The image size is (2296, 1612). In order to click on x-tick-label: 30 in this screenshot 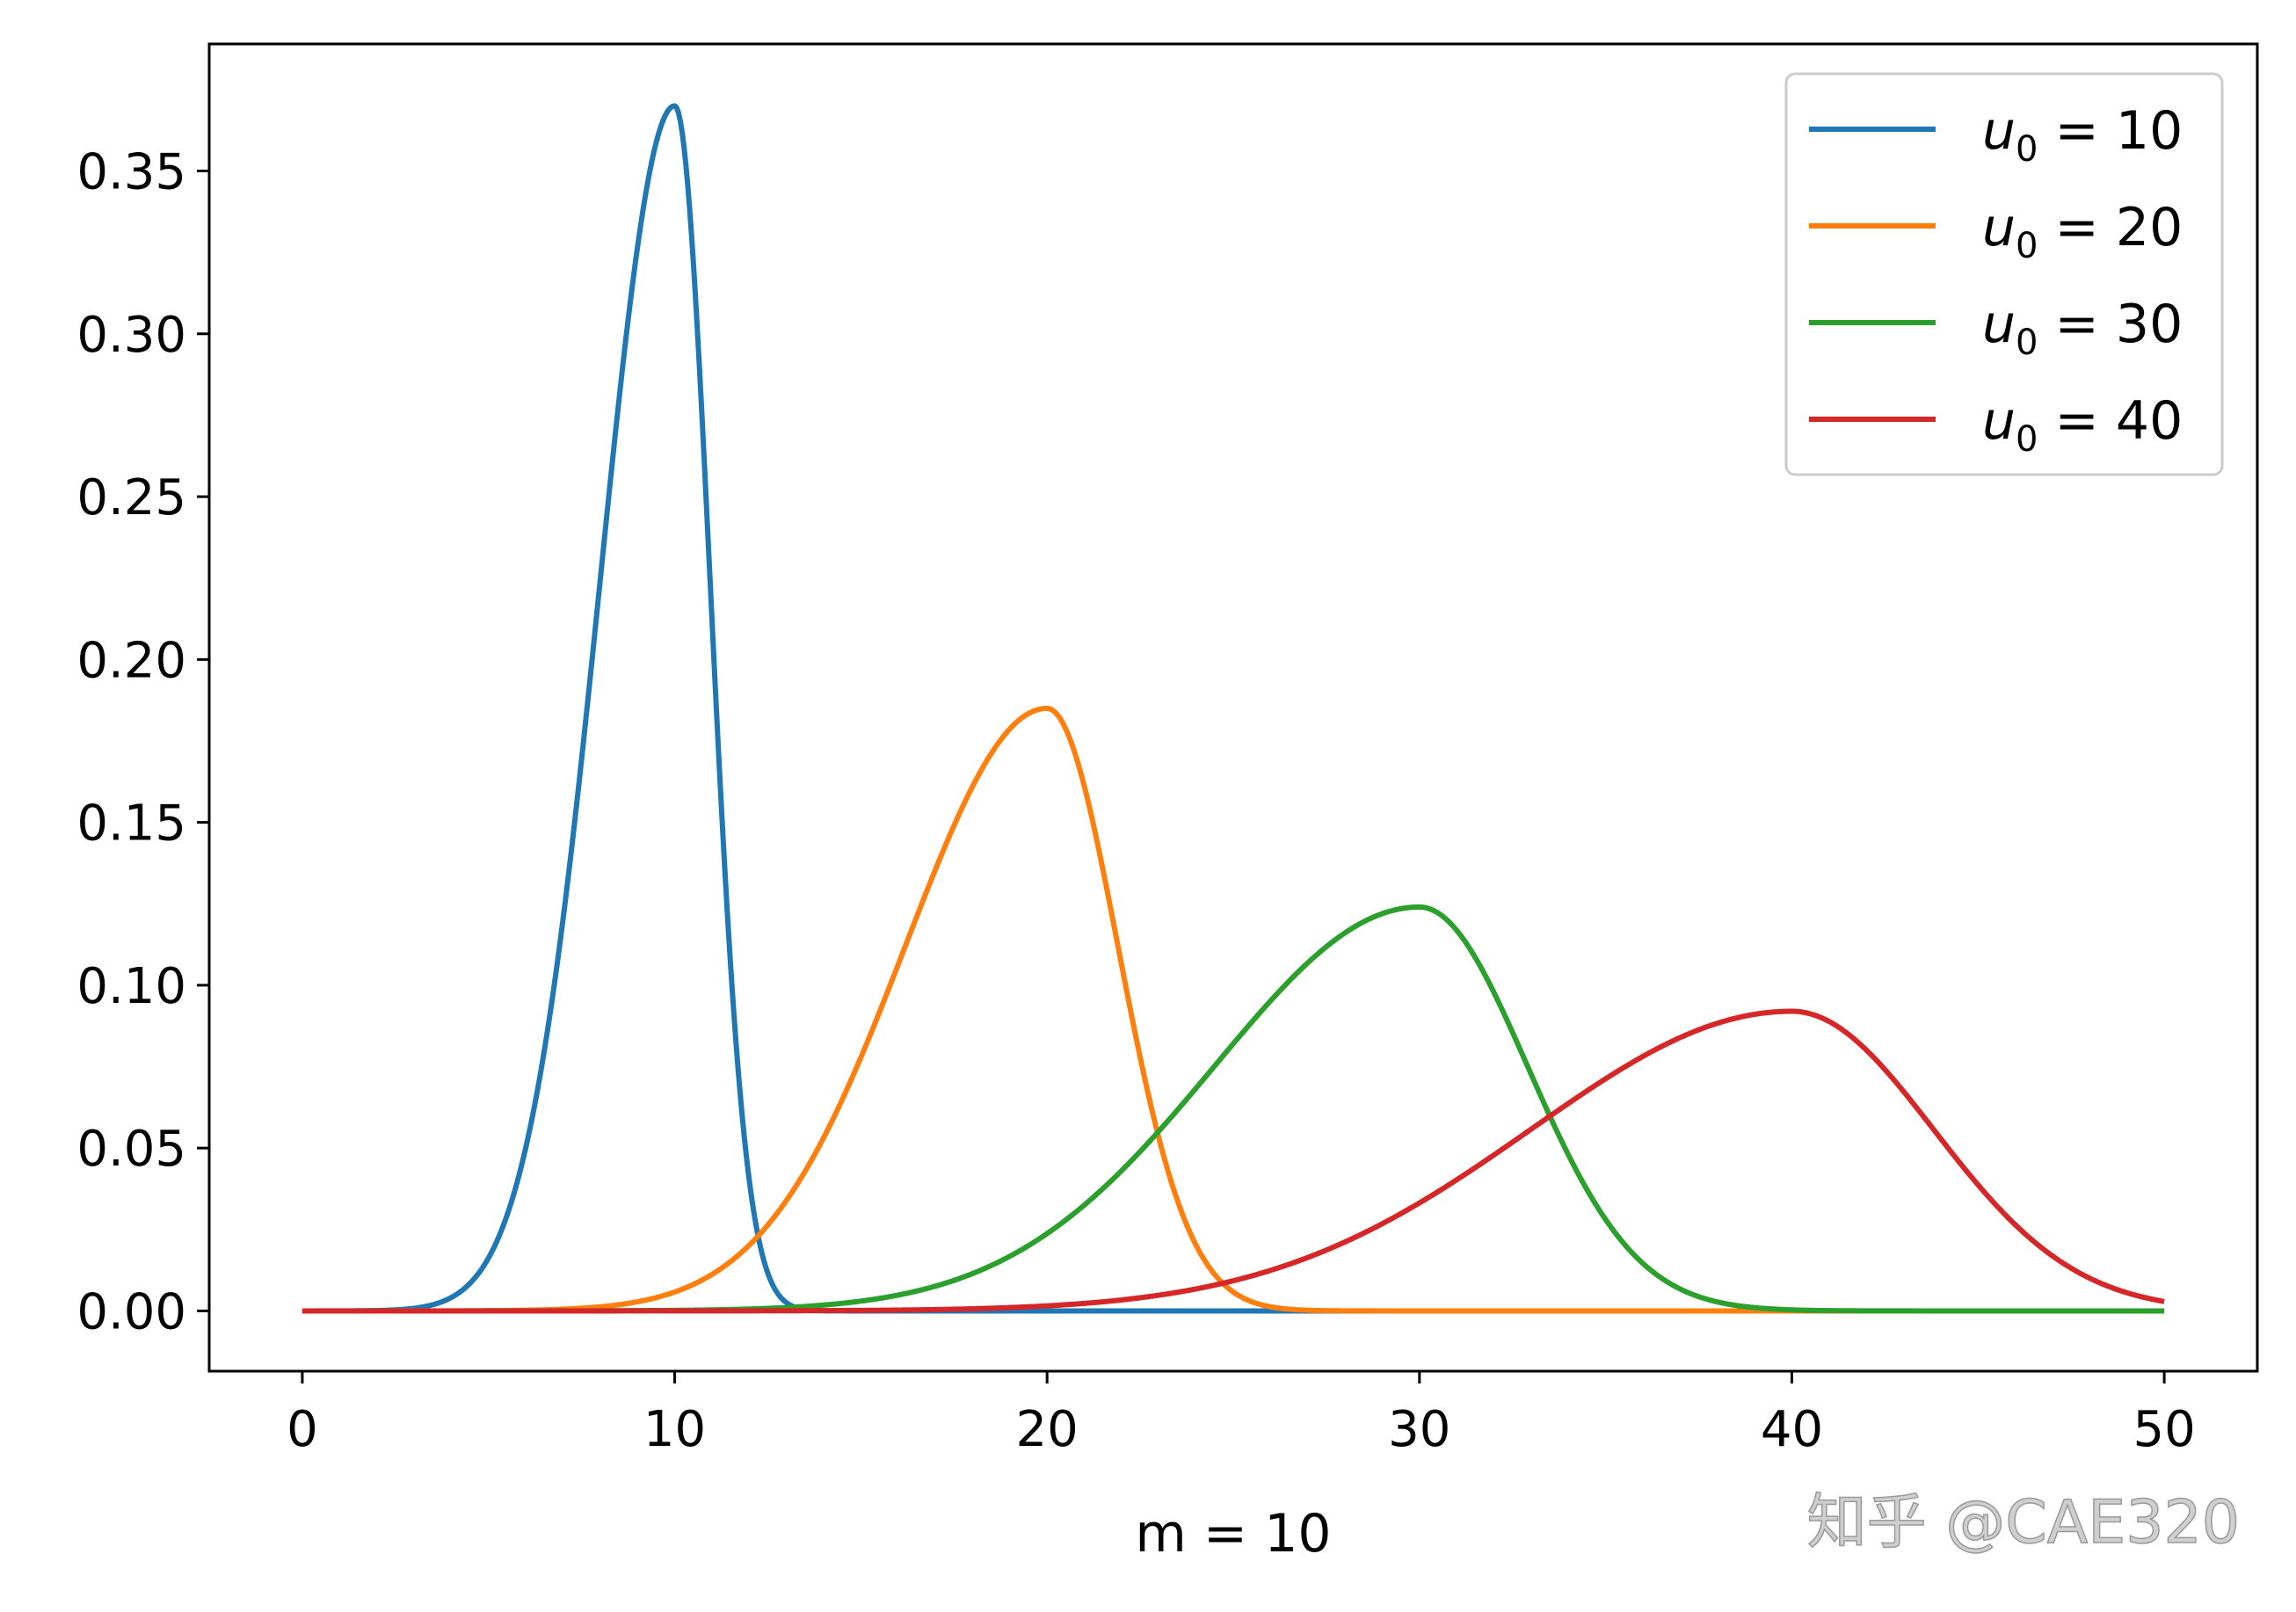, I will do `click(1419, 1429)`.